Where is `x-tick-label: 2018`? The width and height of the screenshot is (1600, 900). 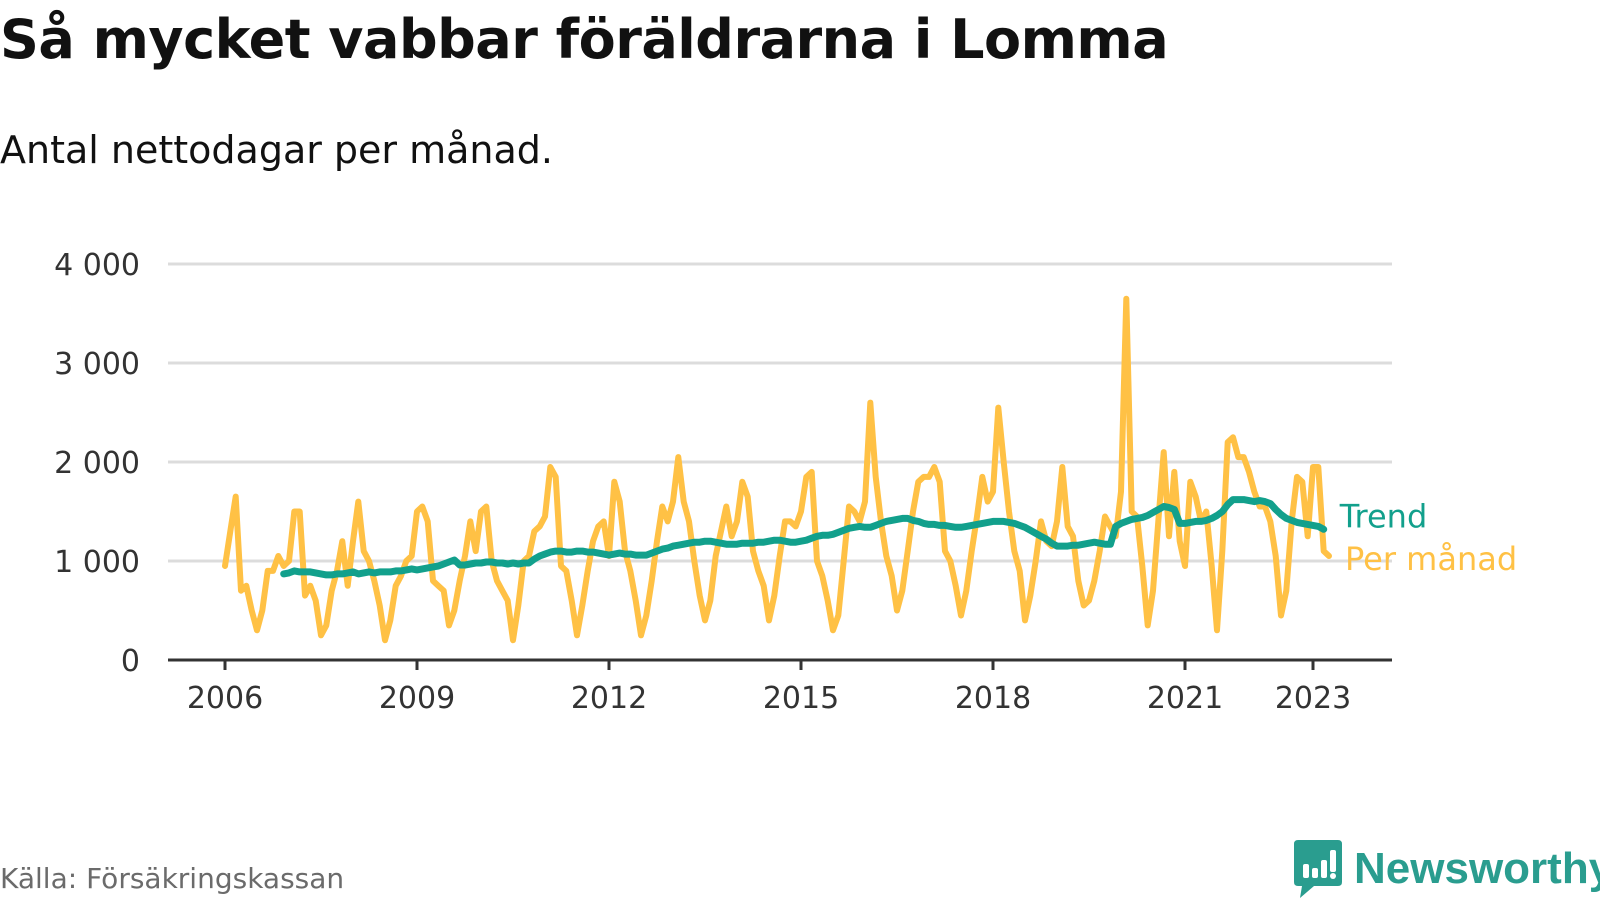 x-tick-label: 2018 is located at coordinates (993, 698).